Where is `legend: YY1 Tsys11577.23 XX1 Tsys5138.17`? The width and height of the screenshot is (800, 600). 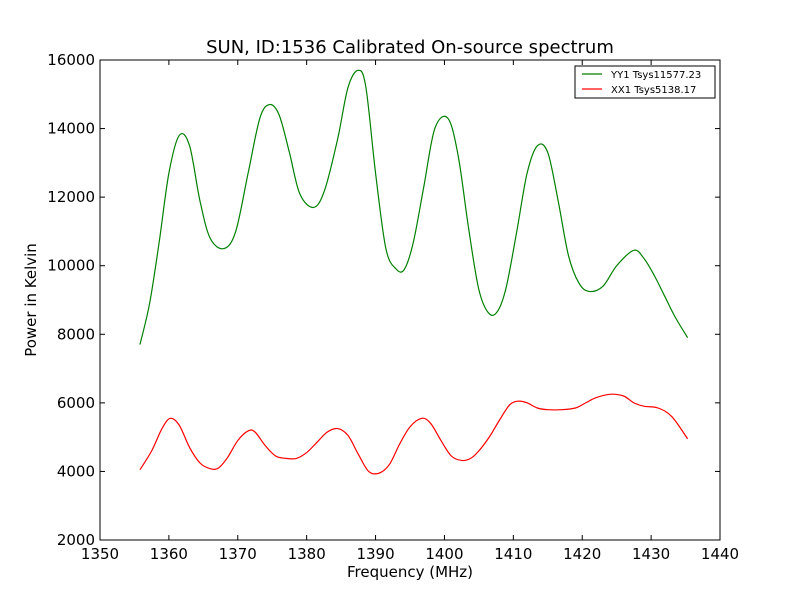
legend: YY1 Tsys11577.23 XX1 Tsys5138.17 is located at coordinates (645, 82).